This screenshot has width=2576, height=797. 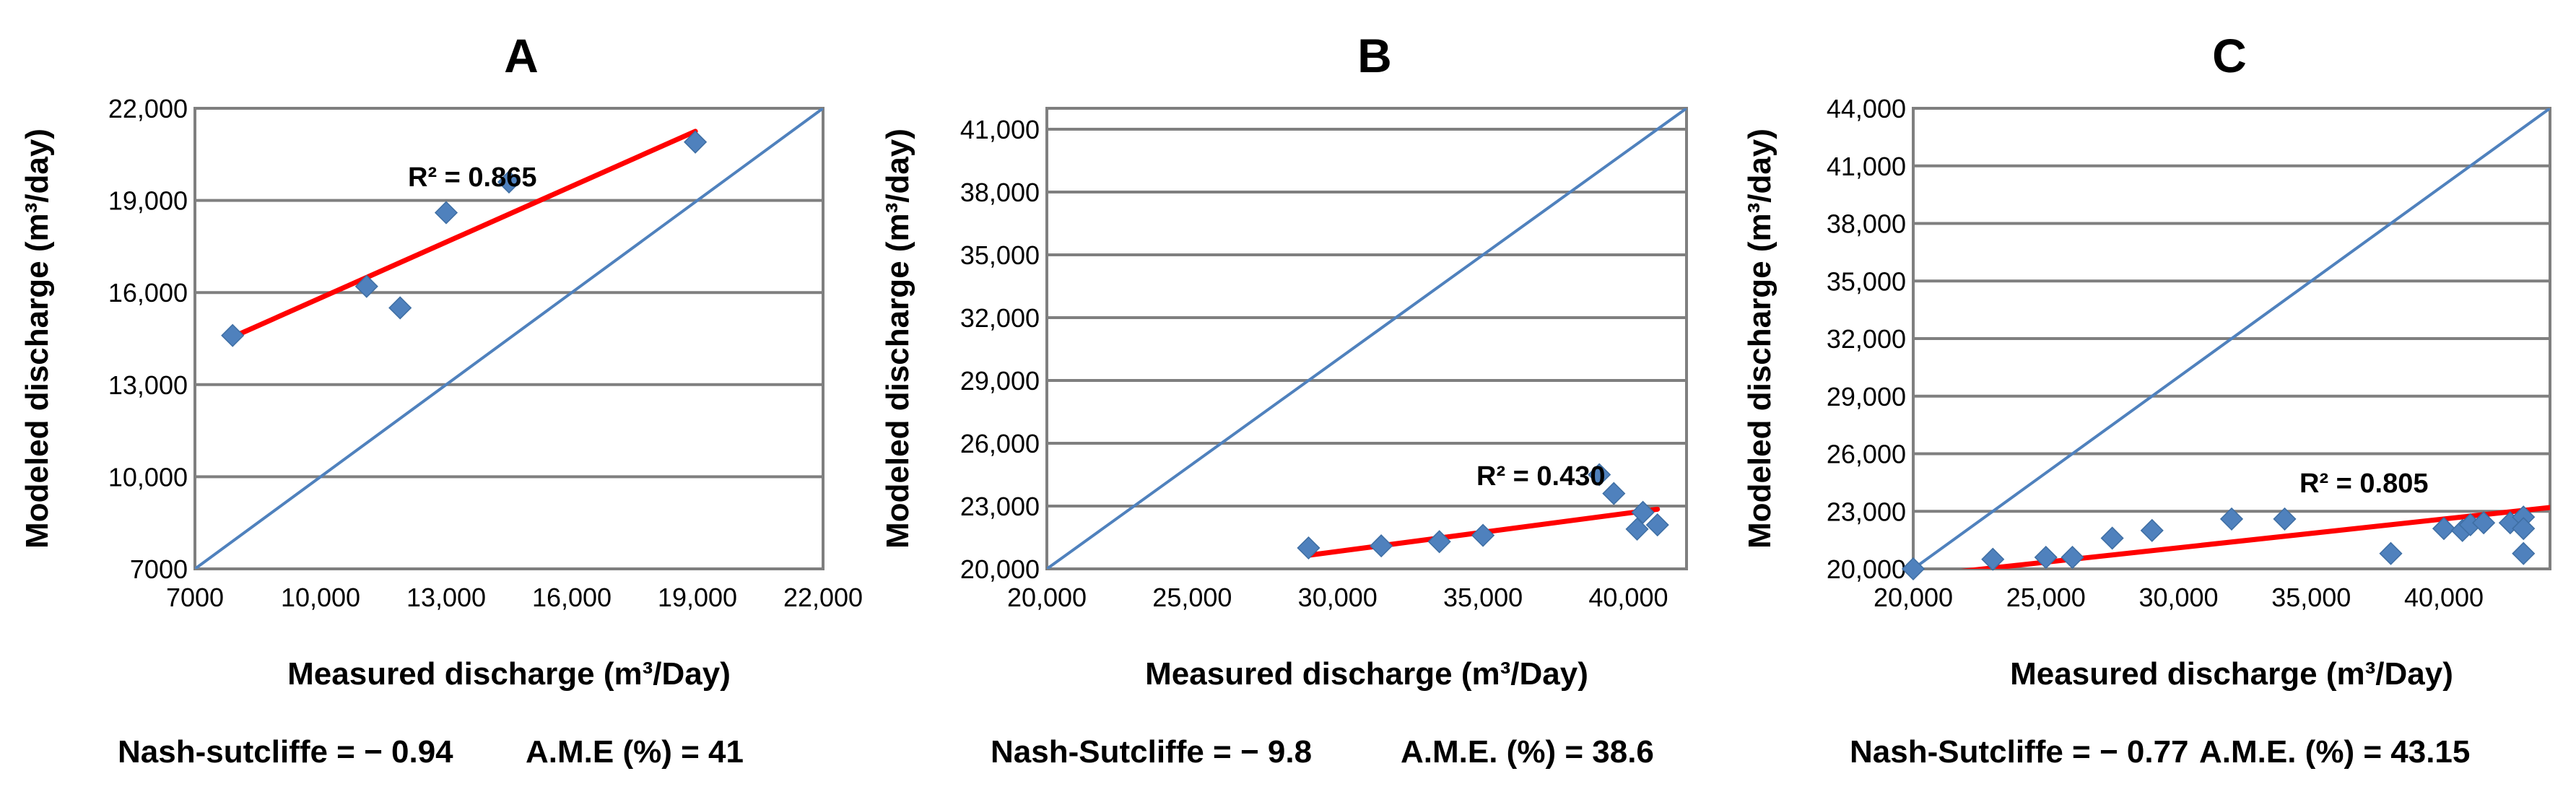 I want to click on ame-label: A.M.E. (%) = 38.6, so click(x=1527, y=752).